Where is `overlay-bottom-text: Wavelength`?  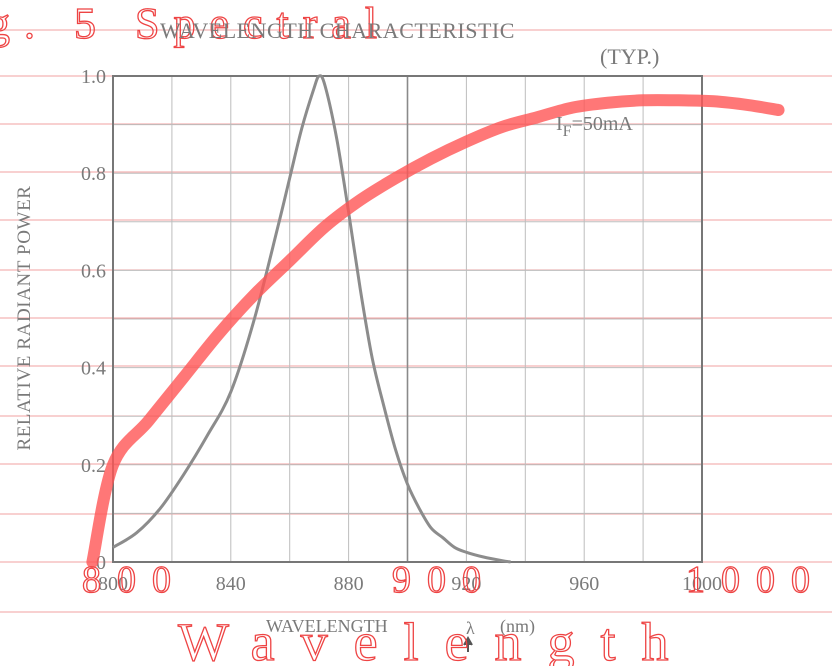
overlay-bottom-text: Wavelength is located at coordinates (436, 639).